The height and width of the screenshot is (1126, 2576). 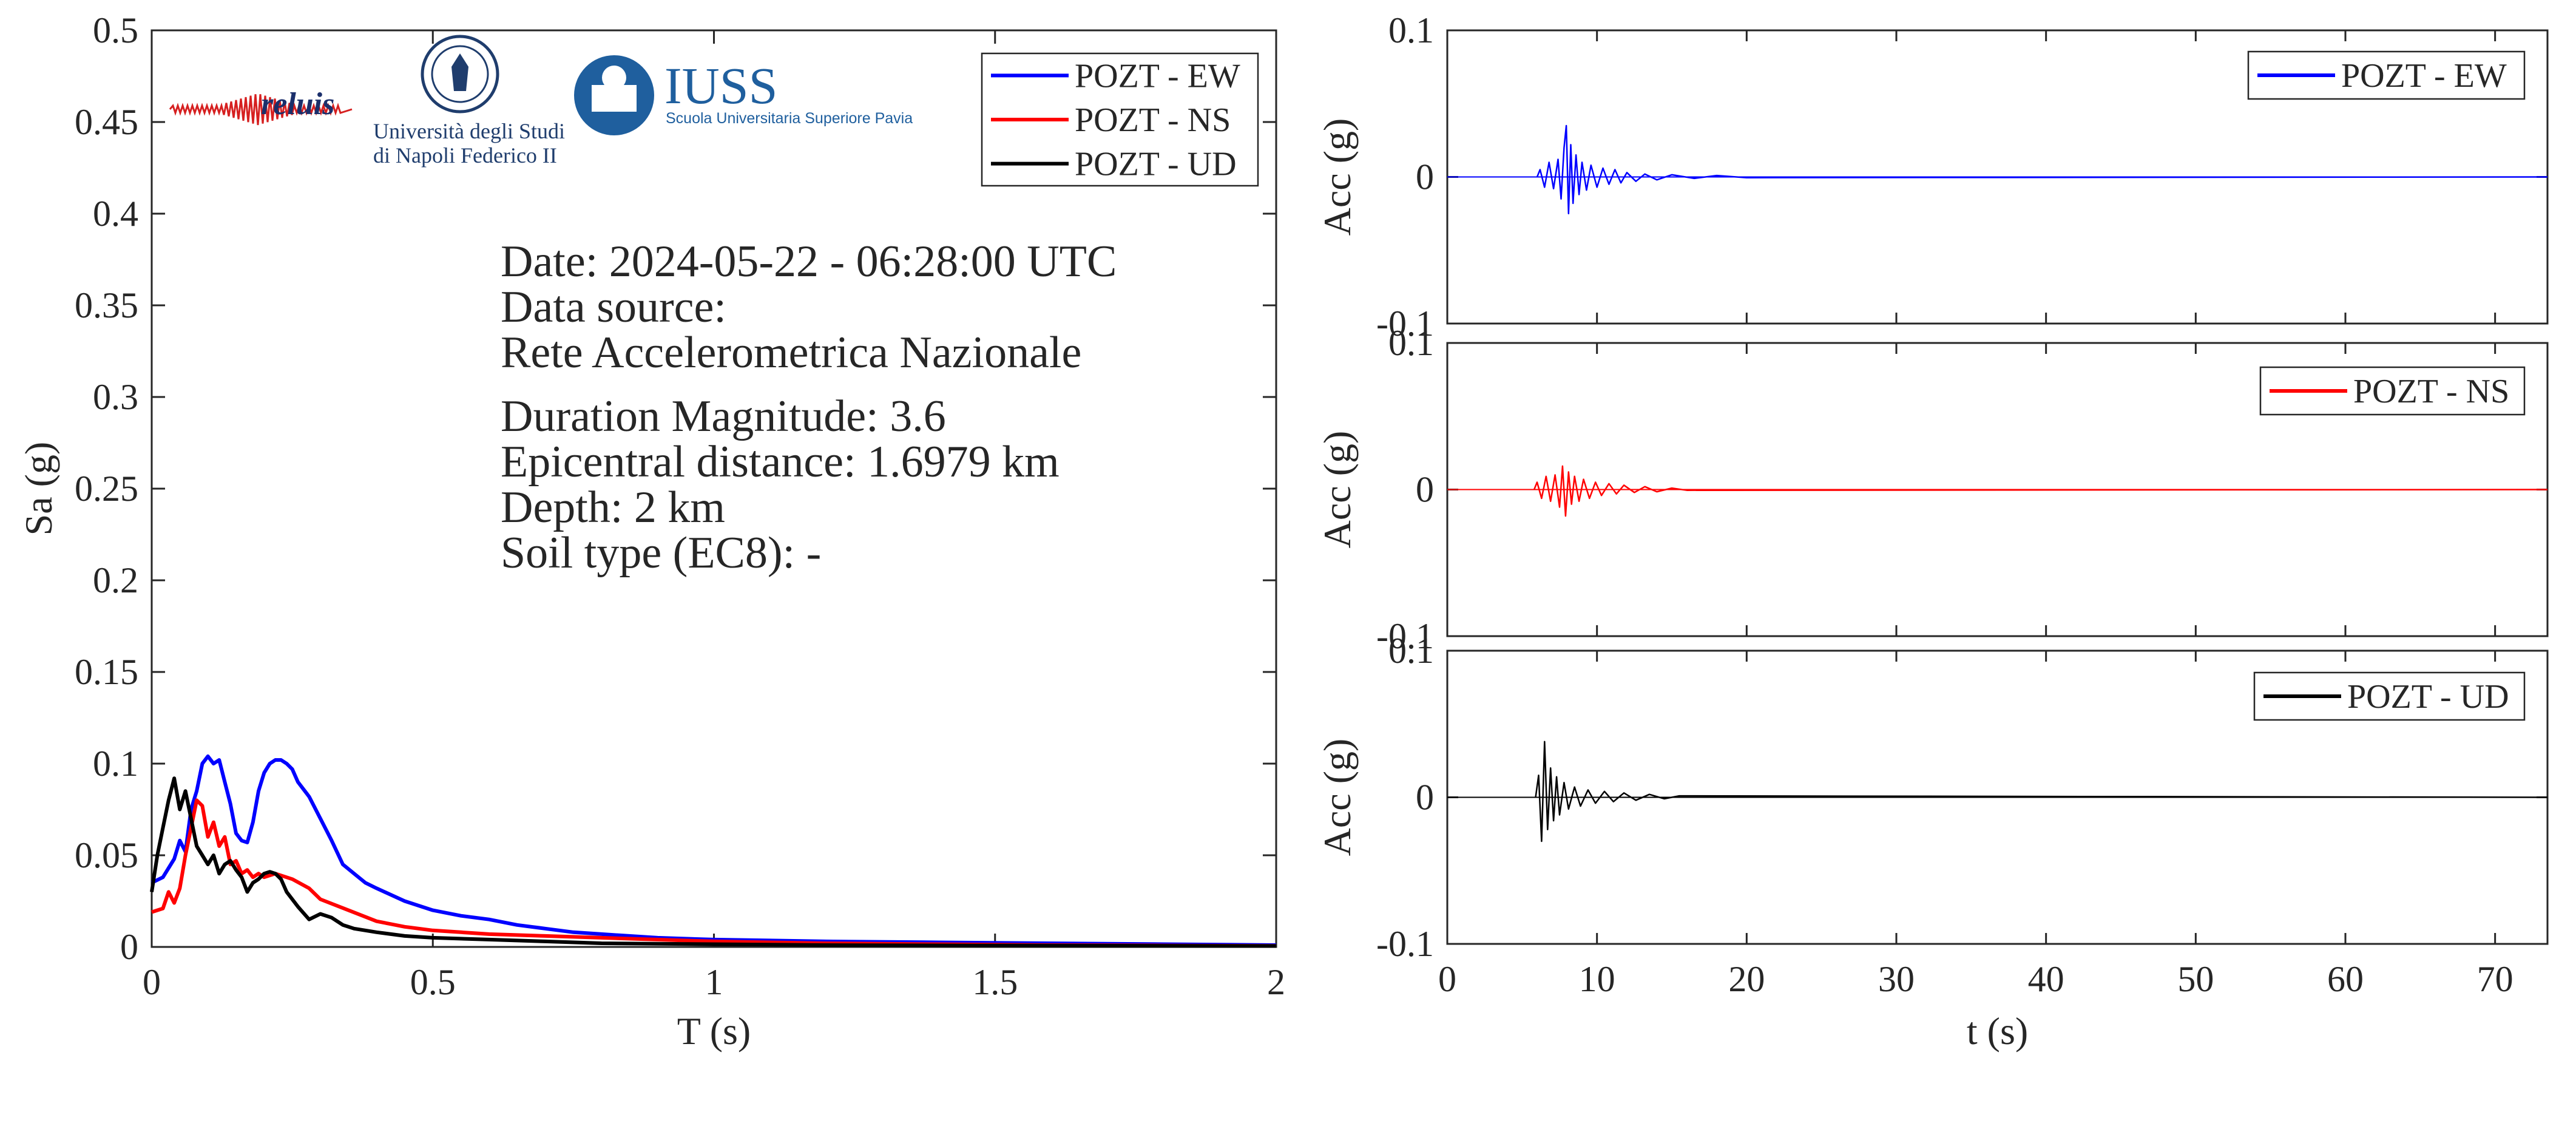 I want to click on x-tick-label: 10, so click(x=1597, y=979).